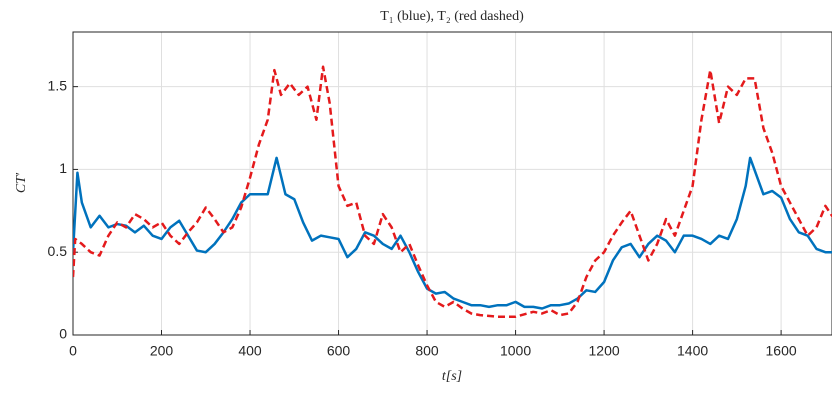 The width and height of the screenshot is (832, 395). I want to click on x-tick-label: 1200, so click(604, 351).